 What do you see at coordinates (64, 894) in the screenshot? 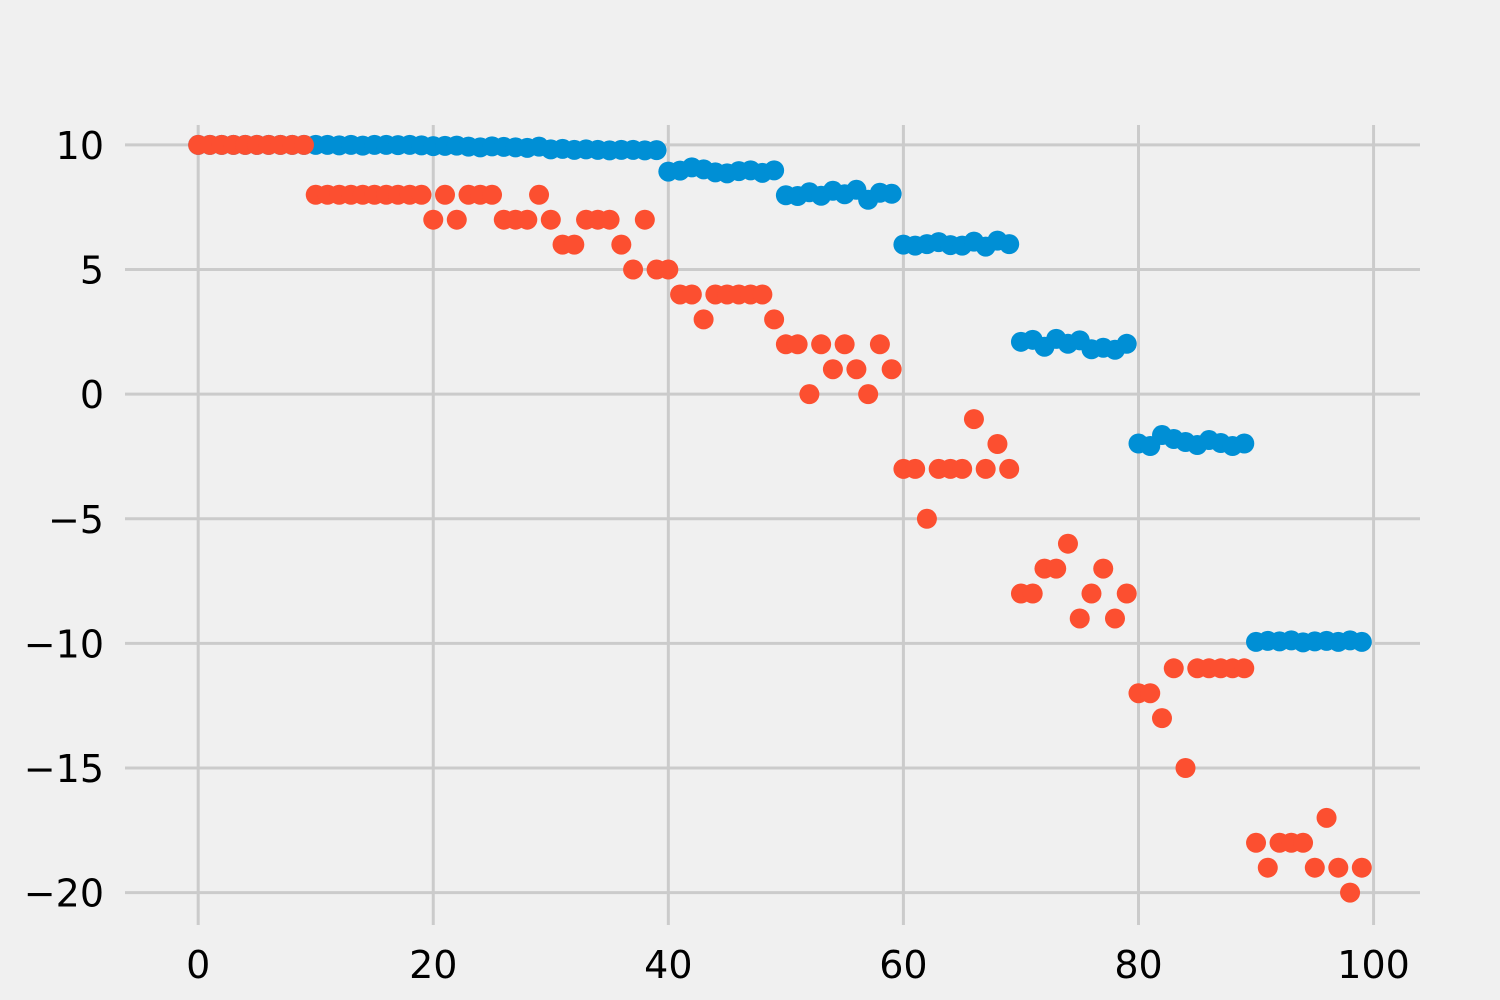
I see `y-tick-label: −20` at bounding box center [64, 894].